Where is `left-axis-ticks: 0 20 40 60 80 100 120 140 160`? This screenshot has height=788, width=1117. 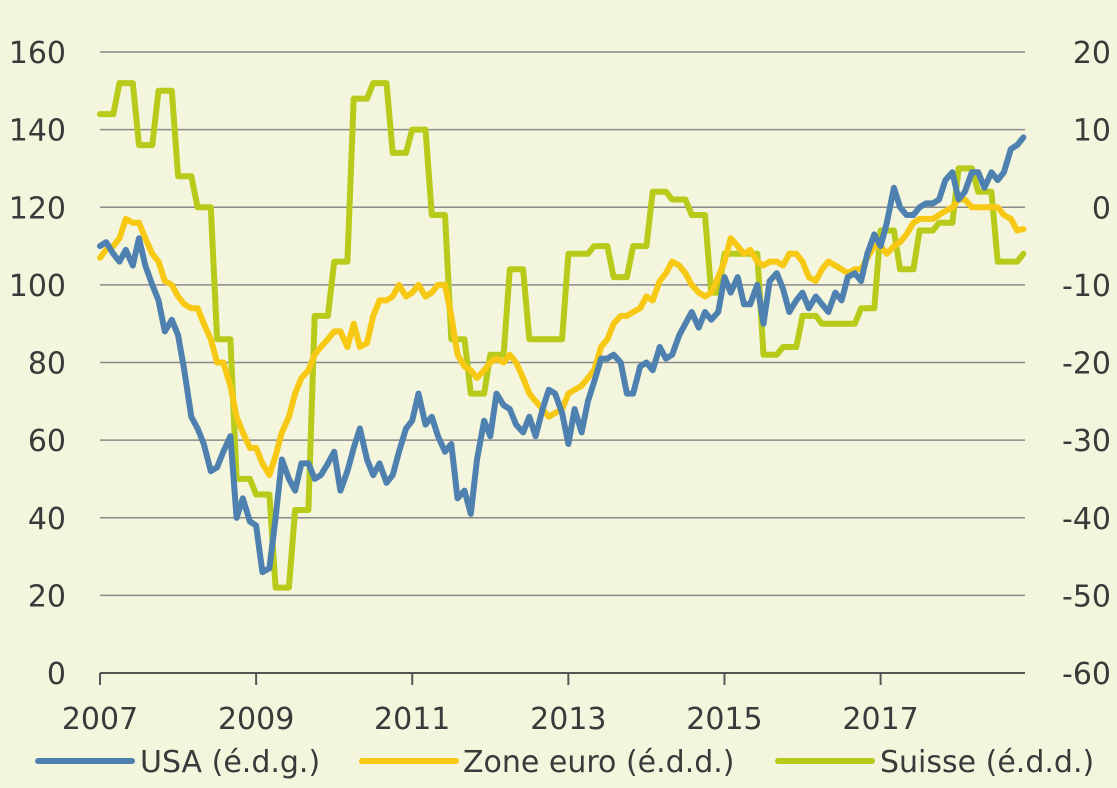 left-axis-ticks: 0 20 40 60 80 100 120 140 160 is located at coordinates (37, 364).